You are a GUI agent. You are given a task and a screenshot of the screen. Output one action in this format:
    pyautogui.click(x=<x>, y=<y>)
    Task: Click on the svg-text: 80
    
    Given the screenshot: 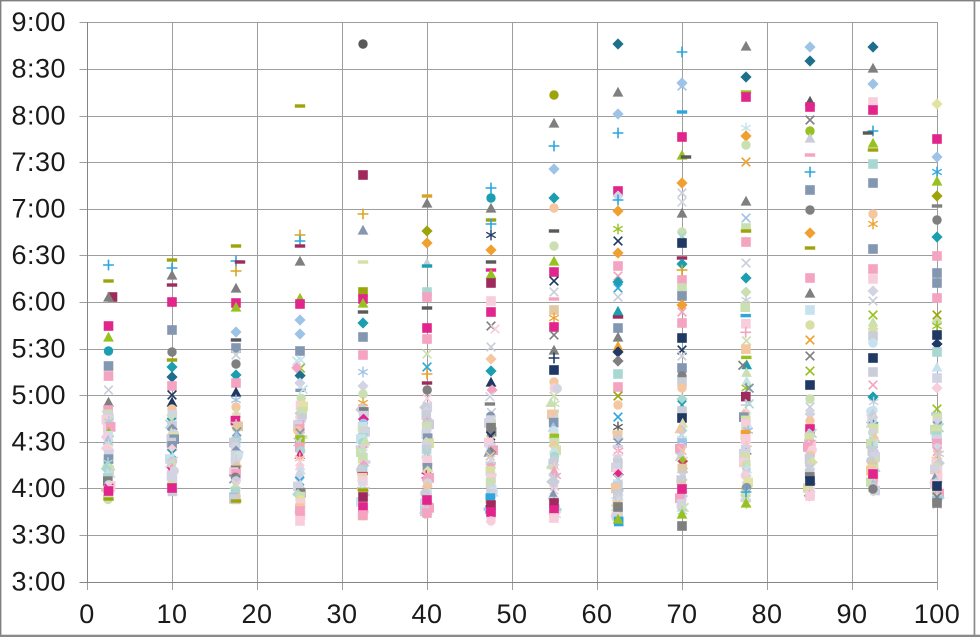 What is the action you would take?
    pyautogui.click(x=766, y=614)
    